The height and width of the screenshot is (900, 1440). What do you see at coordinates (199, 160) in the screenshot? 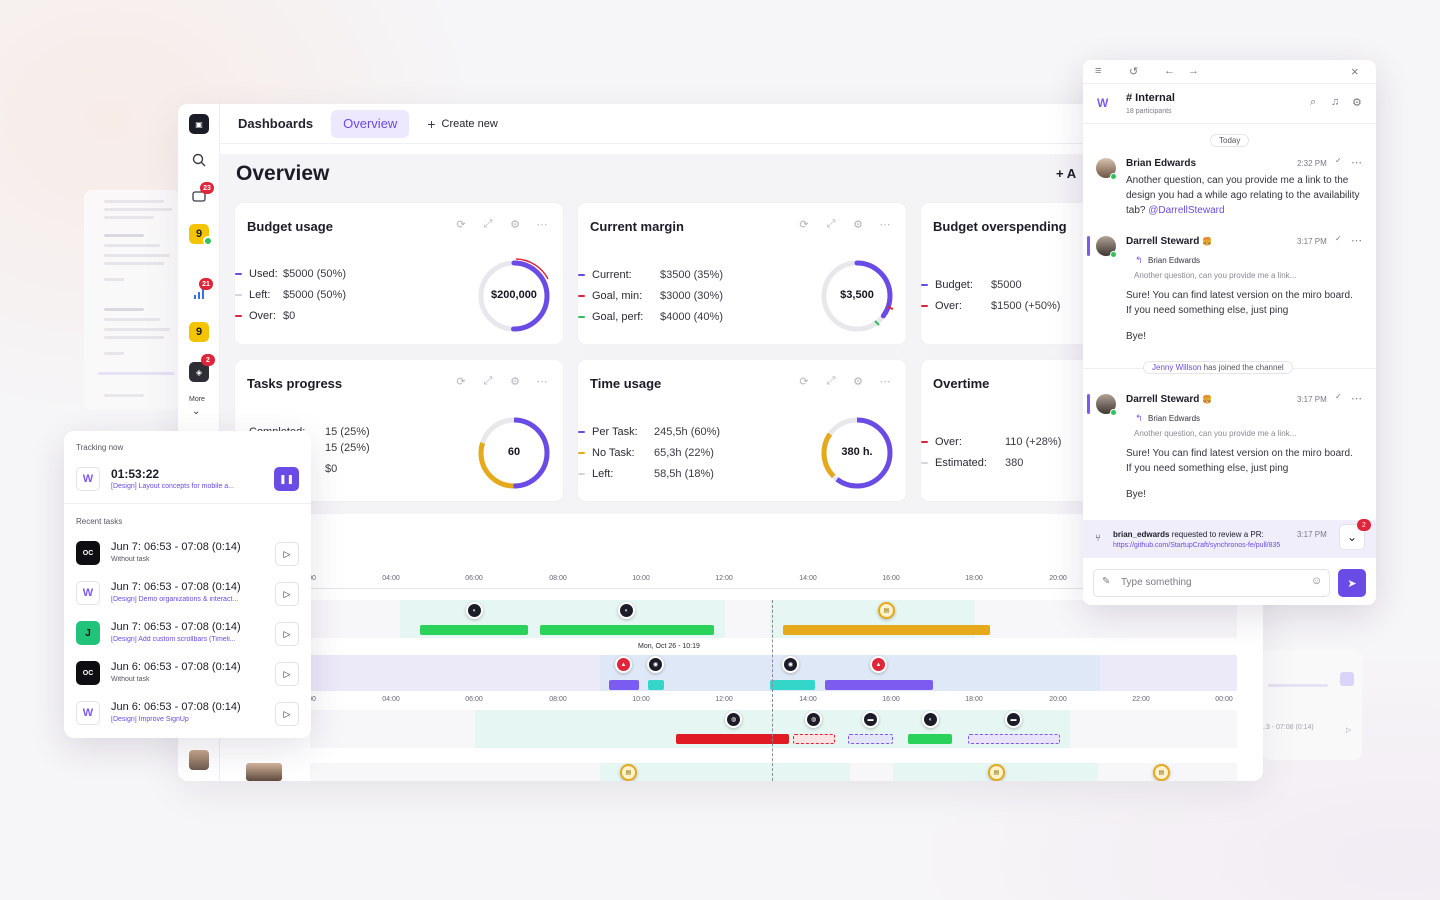
I see `search-icon` at bounding box center [199, 160].